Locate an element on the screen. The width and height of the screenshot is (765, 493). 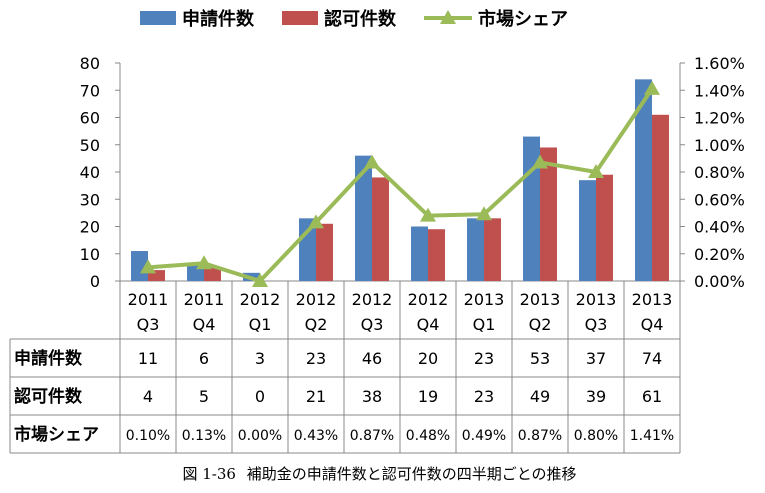
table-cell: 49 is located at coordinates (540, 396).